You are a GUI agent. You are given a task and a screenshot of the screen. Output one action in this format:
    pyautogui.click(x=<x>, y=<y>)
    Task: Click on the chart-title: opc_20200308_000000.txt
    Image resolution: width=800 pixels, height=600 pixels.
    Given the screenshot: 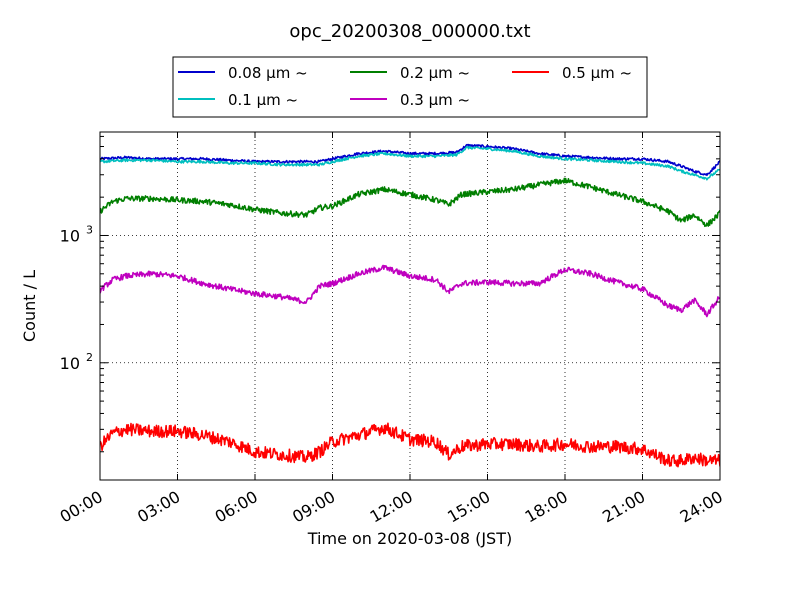 What is the action you would take?
    pyautogui.click(x=409, y=31)
    